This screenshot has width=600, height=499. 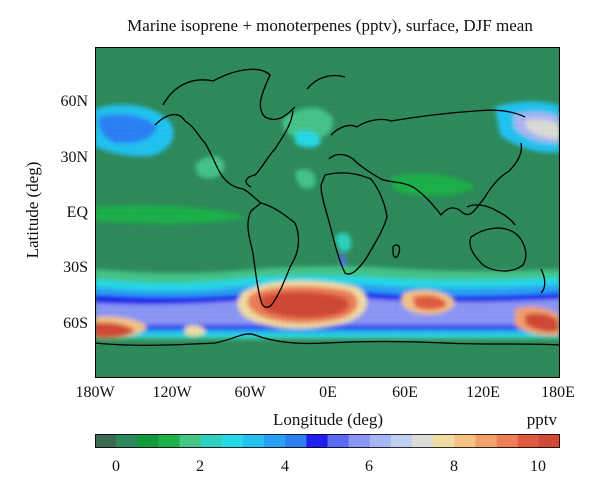 I want to click on colorbar-unit: pptv, so click(x=541, y=419).